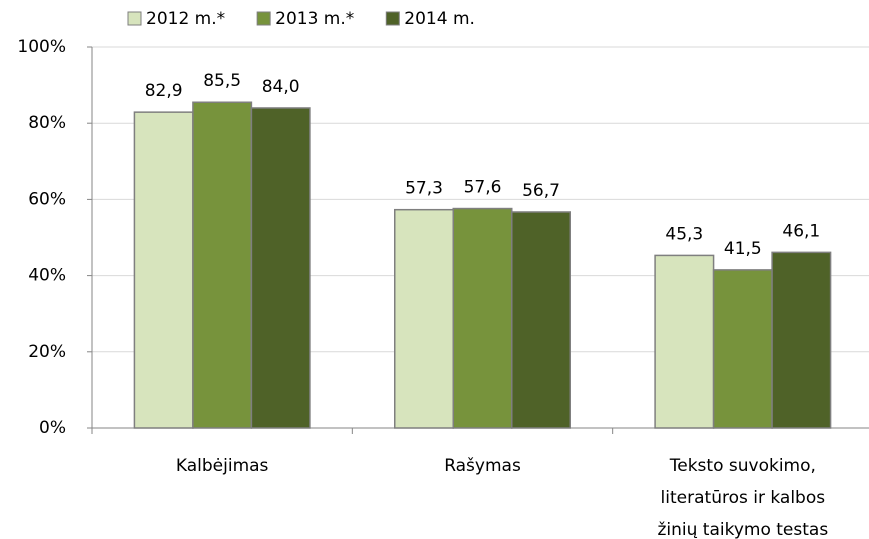  I want to click on x-tick-label: Kalbėjimas, so click(222, 466).